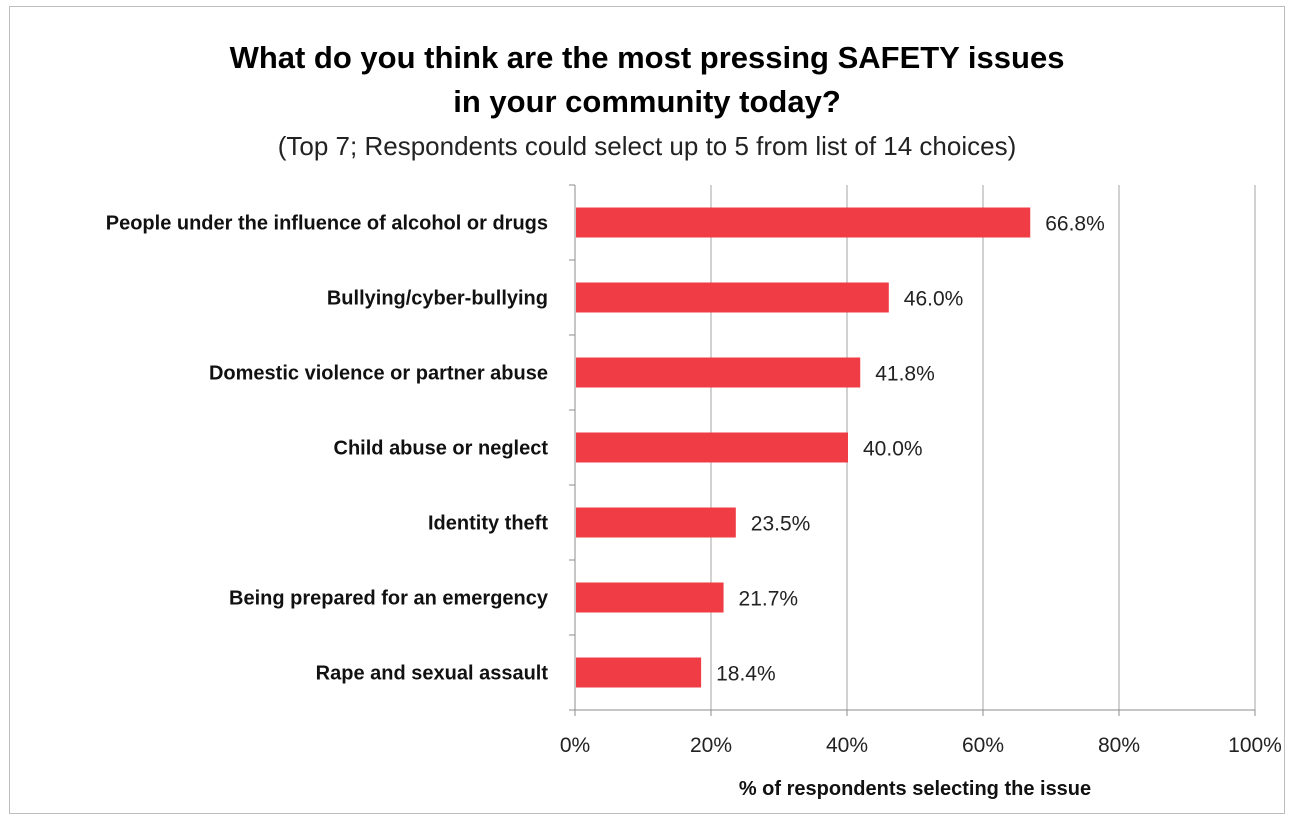 This screenshot has height=820, width=1294. Describe the element at coordinates (488, 524) in the screenshot. I see `category-label: Identity theft` at that location.